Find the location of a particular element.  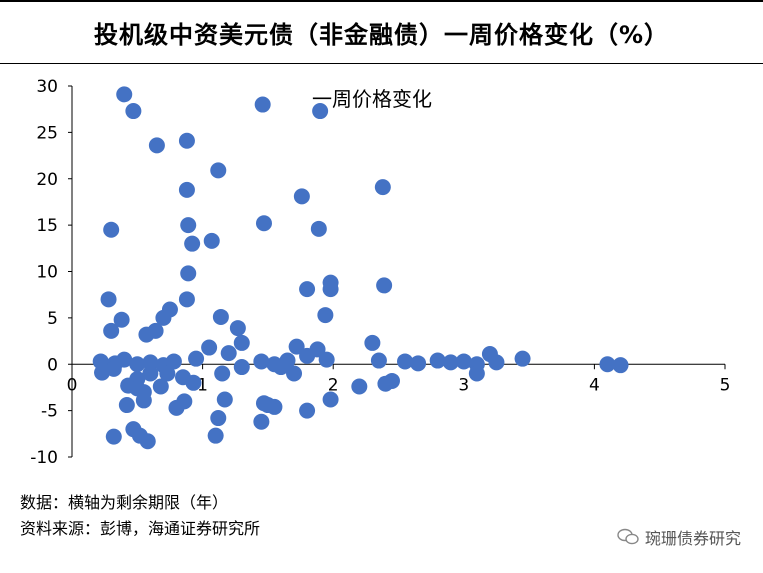

chart-title: 一周价格变化 is located at coordinates (372, 99).